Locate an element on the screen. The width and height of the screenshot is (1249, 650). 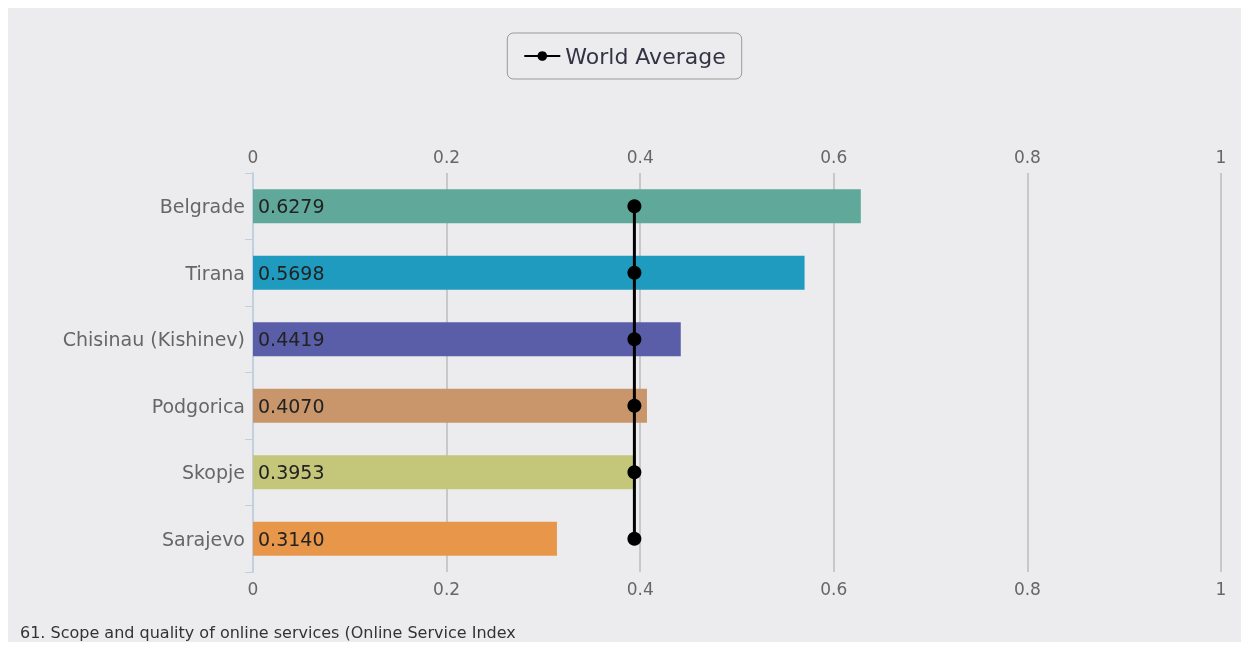
data-label: 0.4419 is located at coordinates (291, 339).